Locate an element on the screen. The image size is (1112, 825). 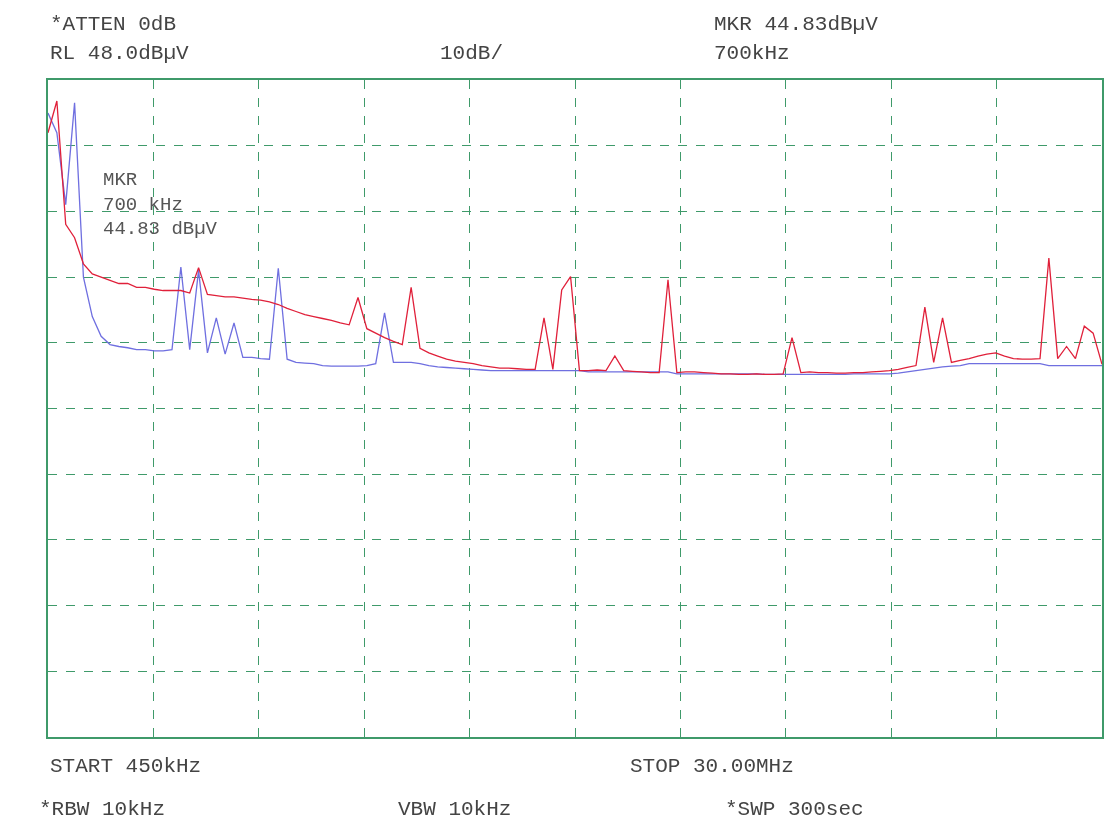
text: 700kHz is located at coordinates (752, 53).